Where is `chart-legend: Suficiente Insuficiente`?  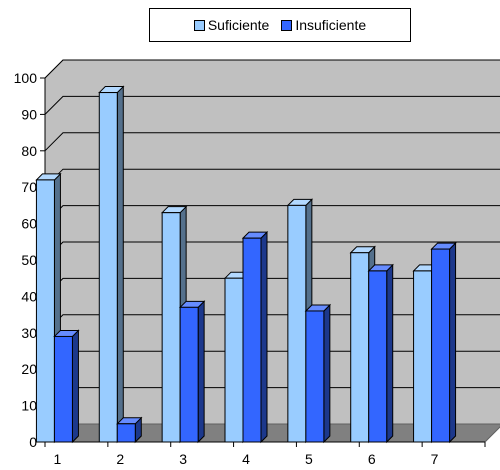
chart-legend: Suficiente Insuficiente is located at coordinates (280, 25).